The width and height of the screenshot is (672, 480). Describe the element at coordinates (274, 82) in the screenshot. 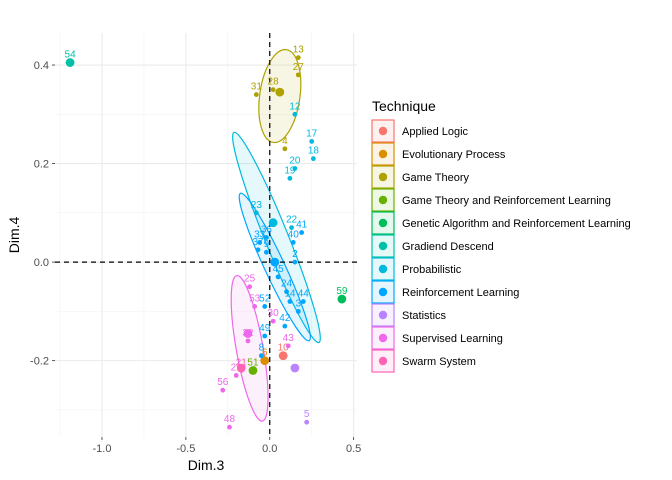

I see `point-label: 28` at that location.